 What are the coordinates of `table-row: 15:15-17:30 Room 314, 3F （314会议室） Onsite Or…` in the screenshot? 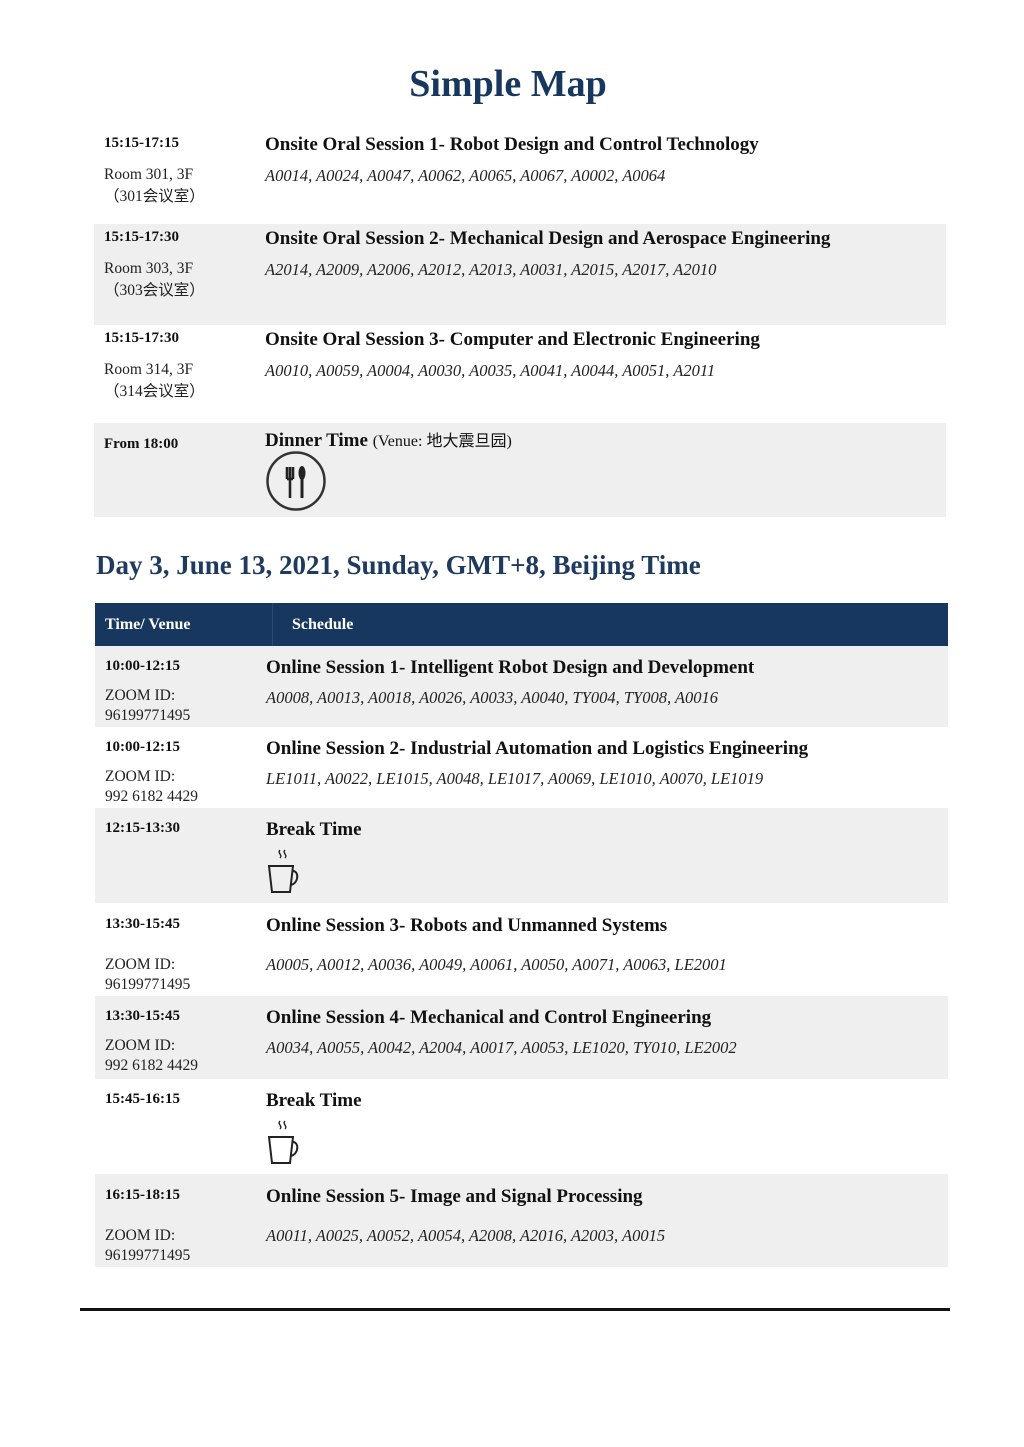 It's located at (520, 374).